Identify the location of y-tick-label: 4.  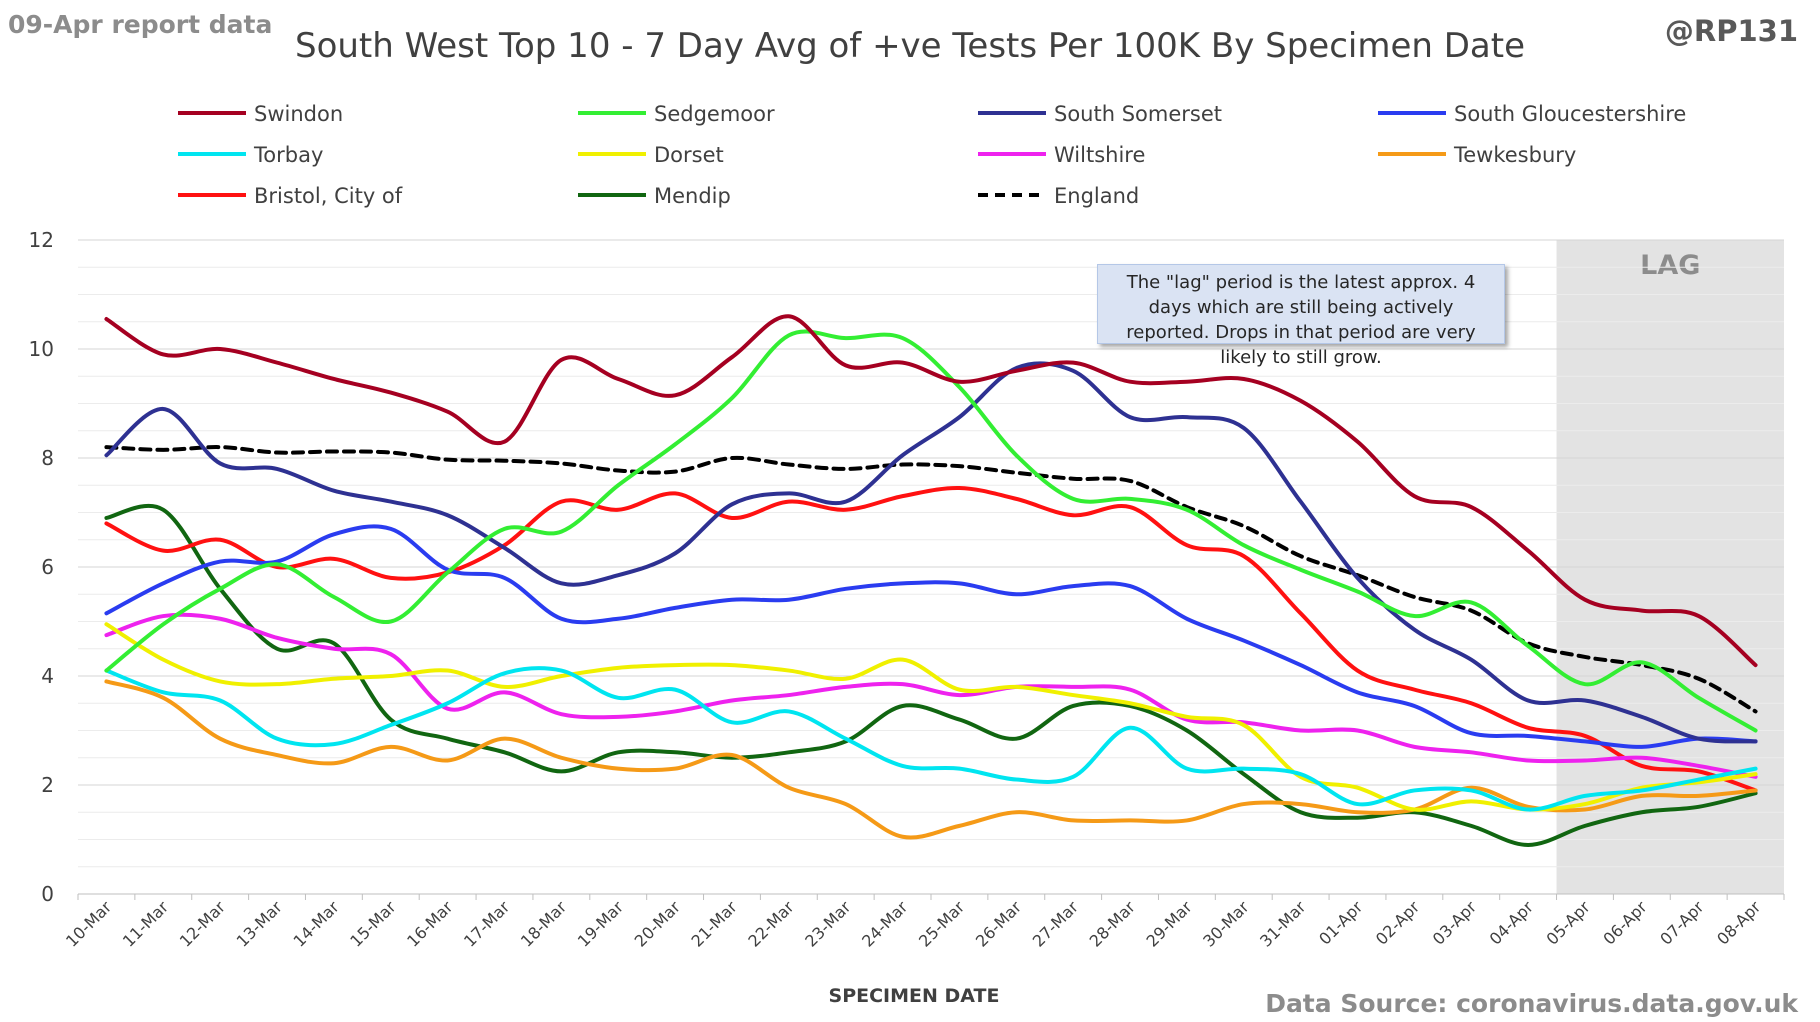
(47, 676).